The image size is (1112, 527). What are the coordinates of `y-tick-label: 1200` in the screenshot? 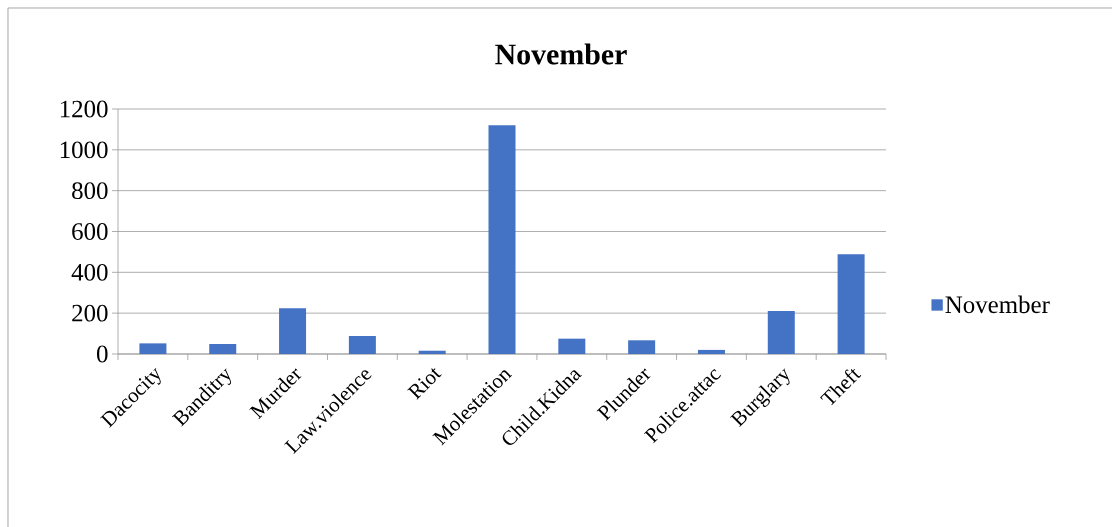 It's located at (84, 109).